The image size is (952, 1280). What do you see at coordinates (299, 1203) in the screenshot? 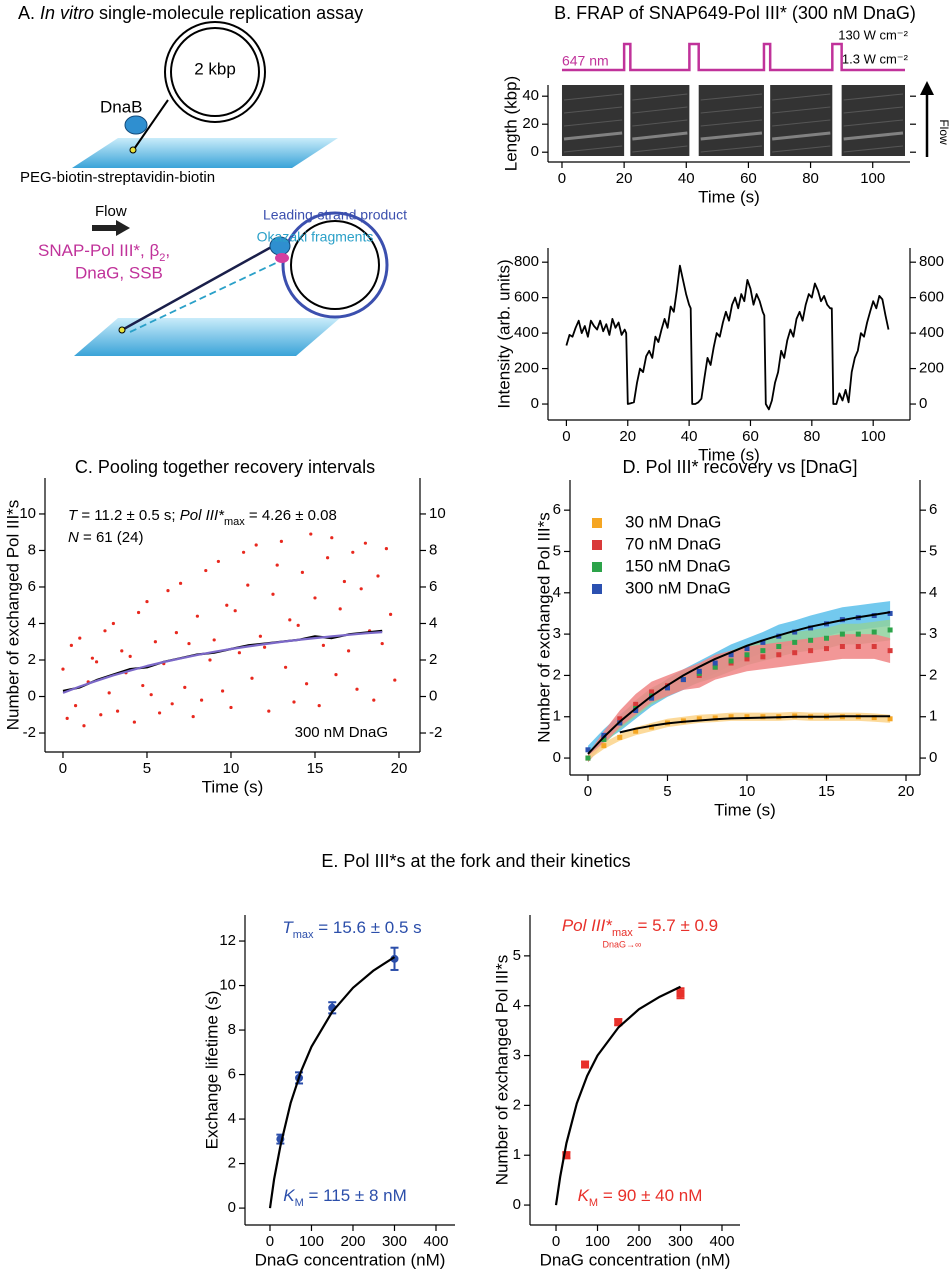
I see `annotation-part: M` at bounding box center [299, 1203].